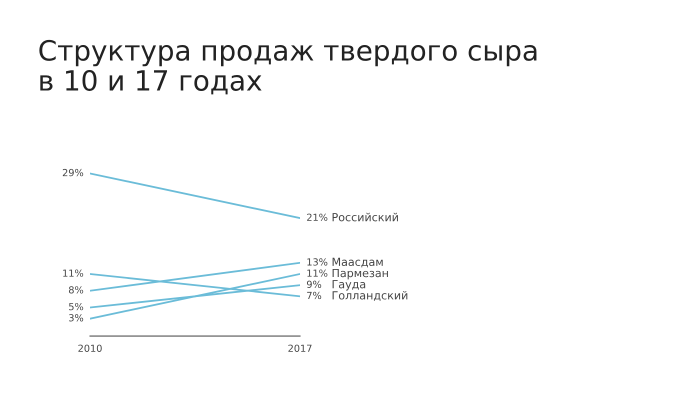  Describe the element at coordinates (76, 290) in the screenshot. I see `data-label: 8%` at that location.